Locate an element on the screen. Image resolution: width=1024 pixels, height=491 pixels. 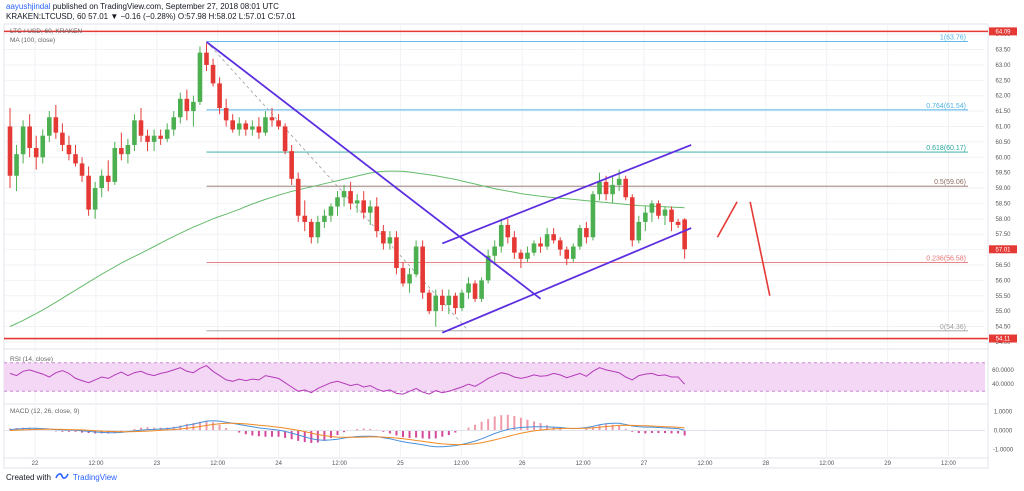
level-price-tag is located at coordinates (1003, 338).